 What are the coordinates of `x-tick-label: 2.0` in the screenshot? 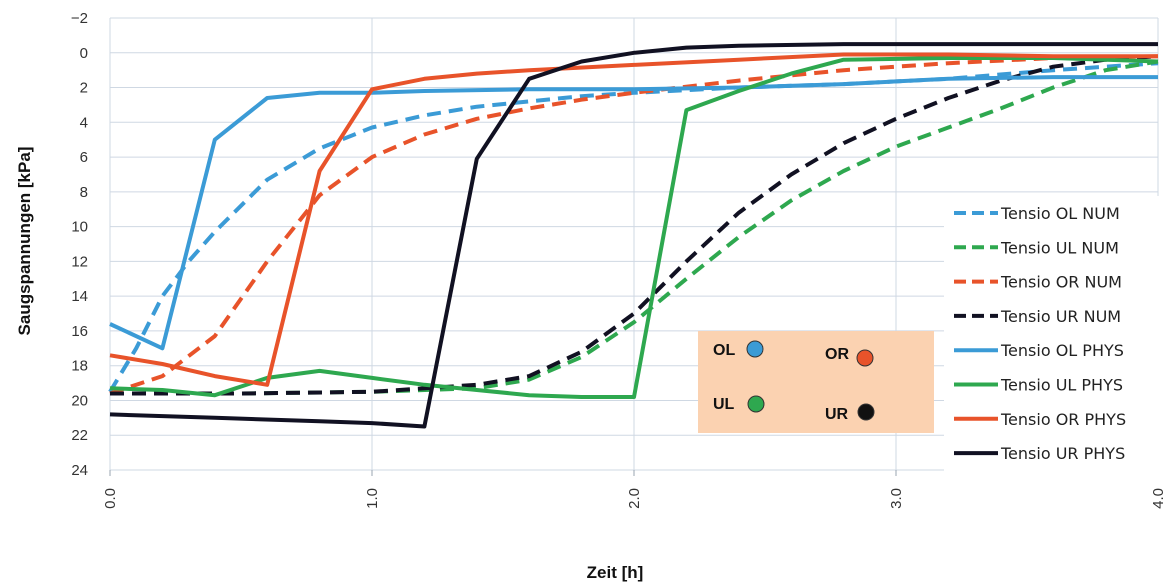 It's located at (634, 498).